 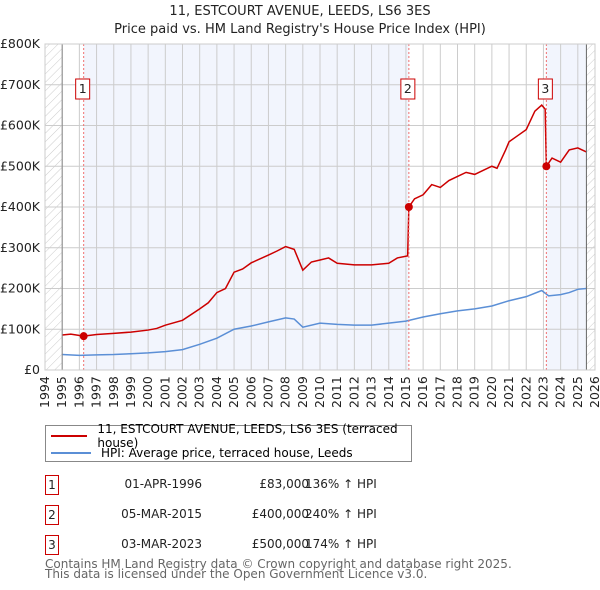 I want to click on x-tick-label: 2026, so click(x=593, y=392).